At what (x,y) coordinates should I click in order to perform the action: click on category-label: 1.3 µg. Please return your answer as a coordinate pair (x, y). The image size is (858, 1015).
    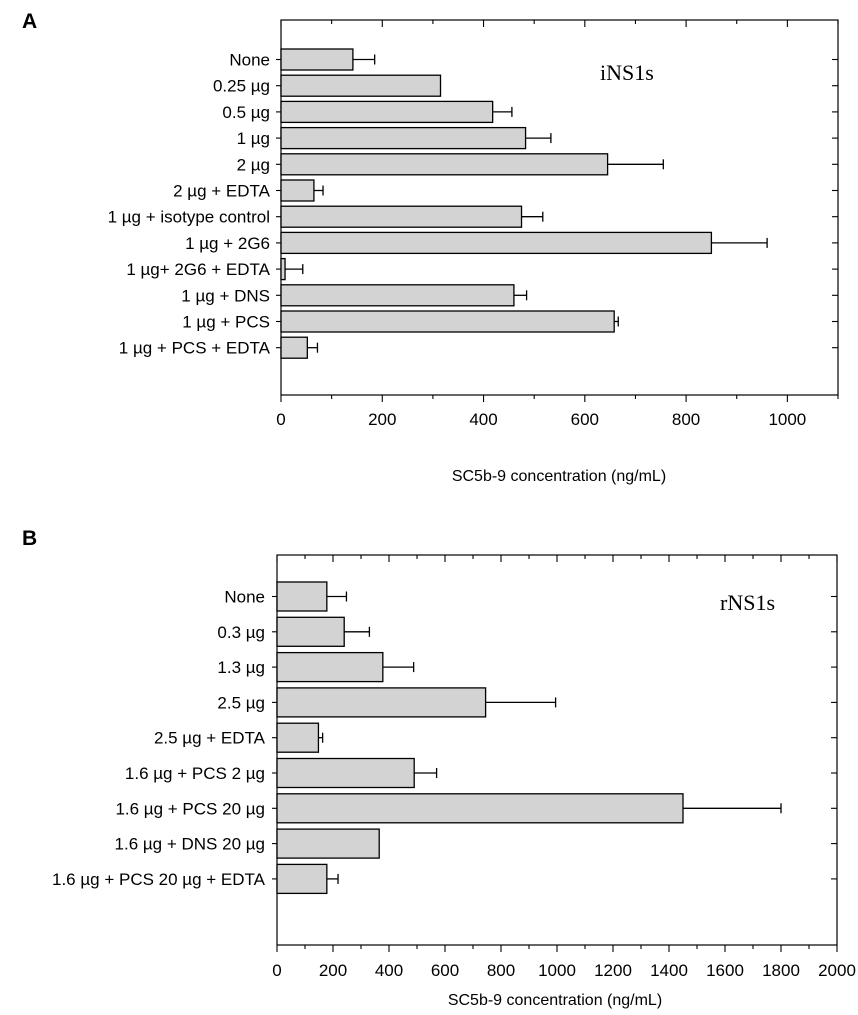
    Looking at the image, I should click on (241, 667).